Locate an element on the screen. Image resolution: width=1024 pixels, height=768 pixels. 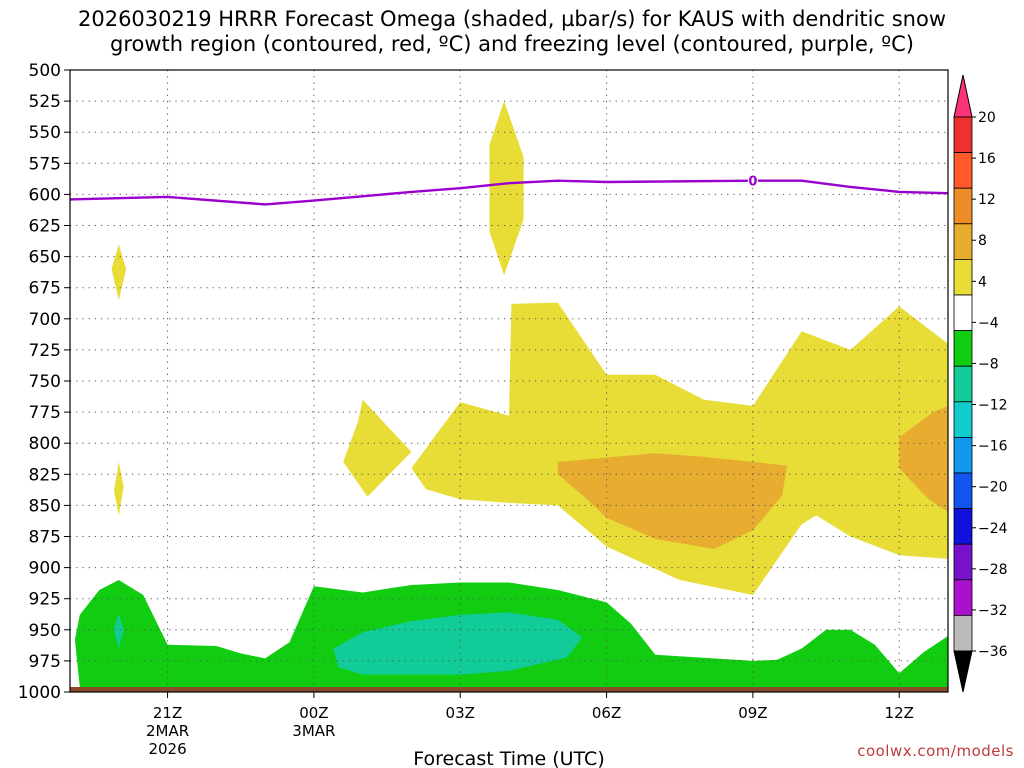
colorbar-label: −12 is located at coordinates (993, 406).